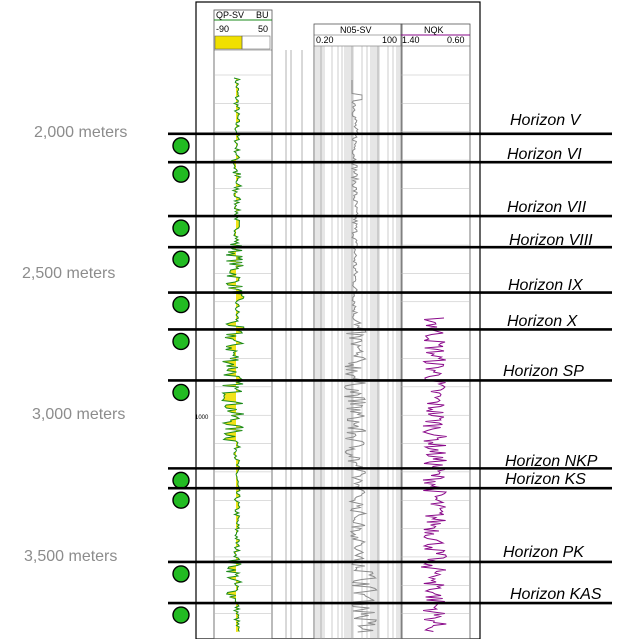 This screenshot has width=639, height=639. Describe the element at coordinates (556, 594) in the screenshot. I see `horizon-label-kas: Horizon KAS` at that location.